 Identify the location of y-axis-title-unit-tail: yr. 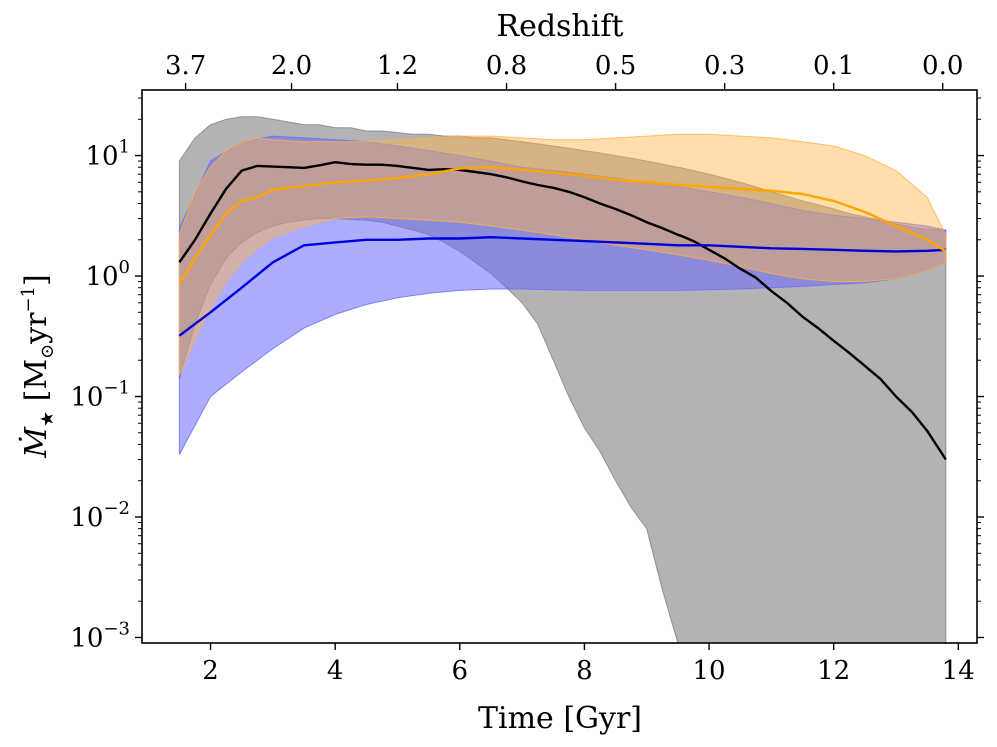
(36, 328).